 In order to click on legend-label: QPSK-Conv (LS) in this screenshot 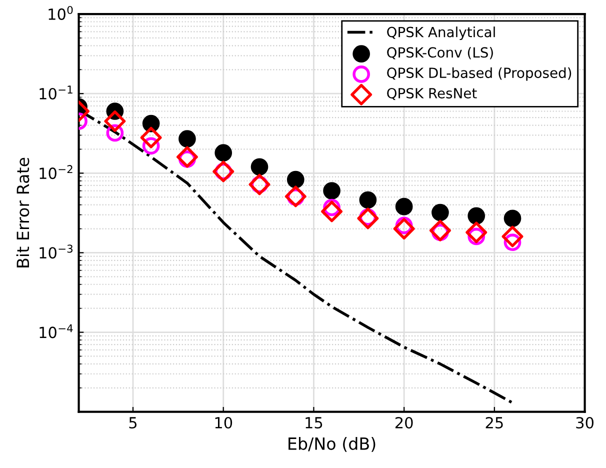, I will do `click(440, 53)`.